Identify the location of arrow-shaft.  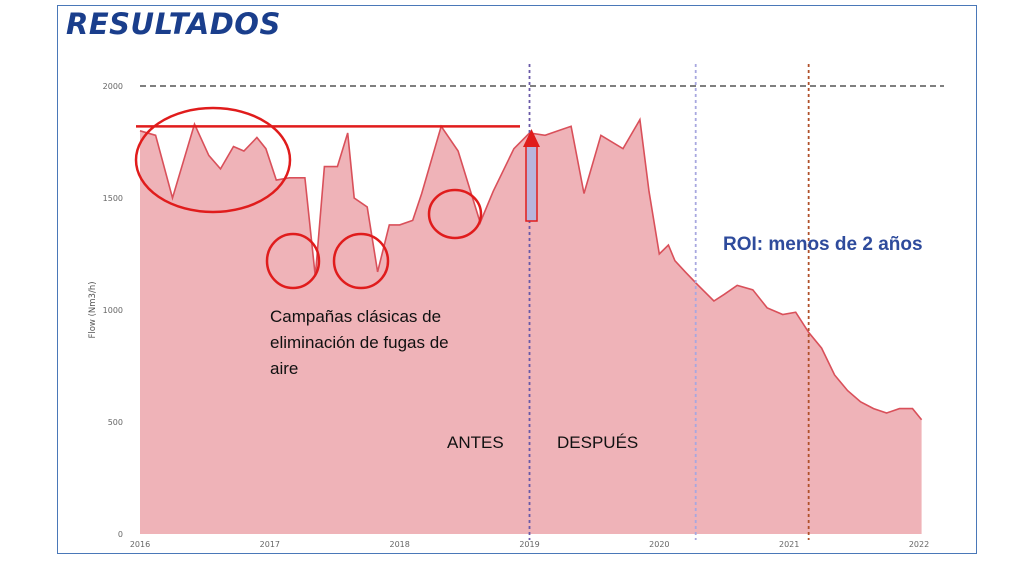
(531, 183).